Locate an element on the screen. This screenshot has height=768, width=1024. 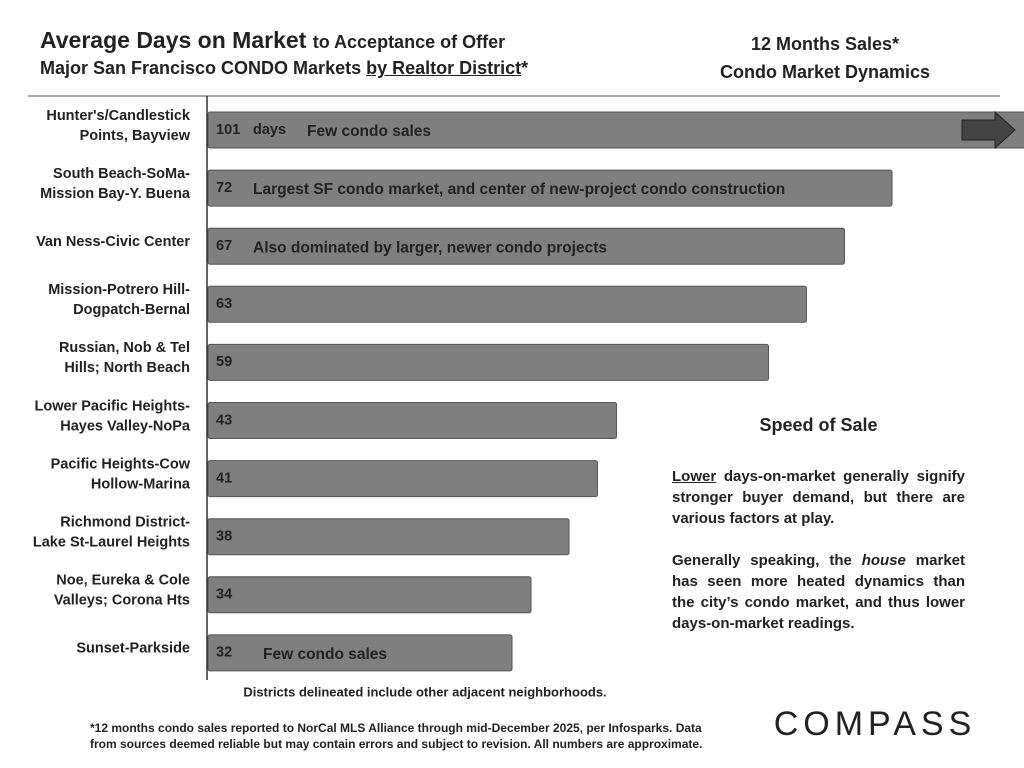
value-label: 63 is located at coordinates (224, 304).